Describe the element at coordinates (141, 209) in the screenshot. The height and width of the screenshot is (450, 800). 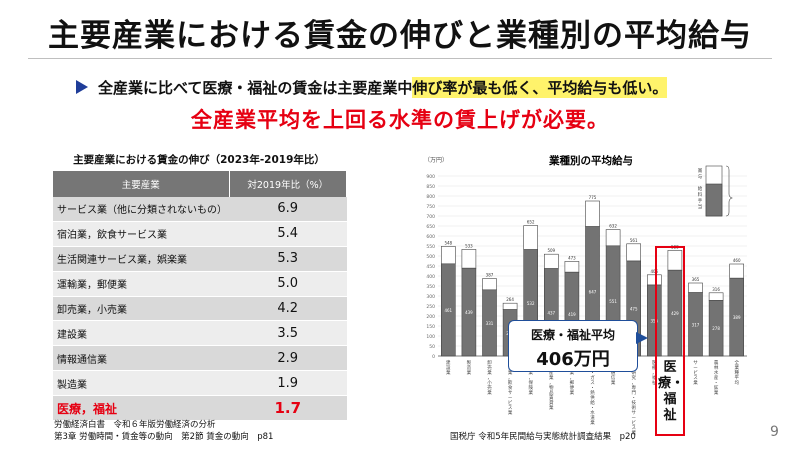
I see `row-category: サービス業（他に分類されないもの）` at that location.